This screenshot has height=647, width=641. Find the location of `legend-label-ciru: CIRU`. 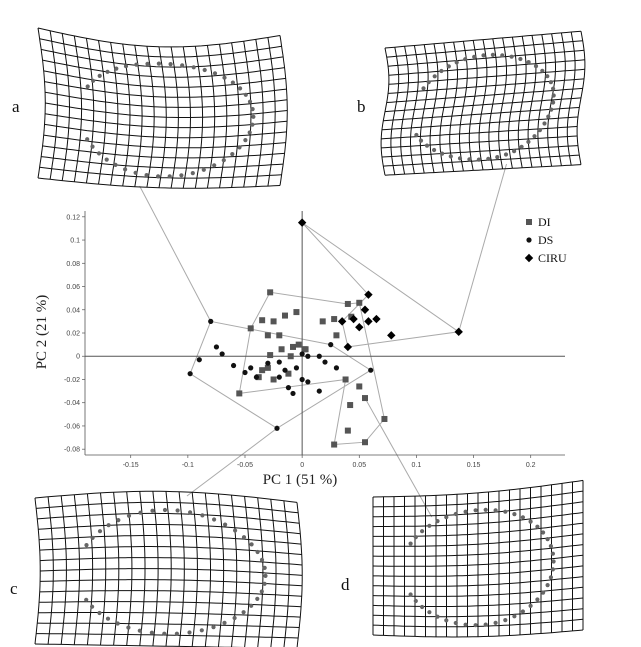

legend-label-ciru: CIRU is located at coordinates (552, 258).